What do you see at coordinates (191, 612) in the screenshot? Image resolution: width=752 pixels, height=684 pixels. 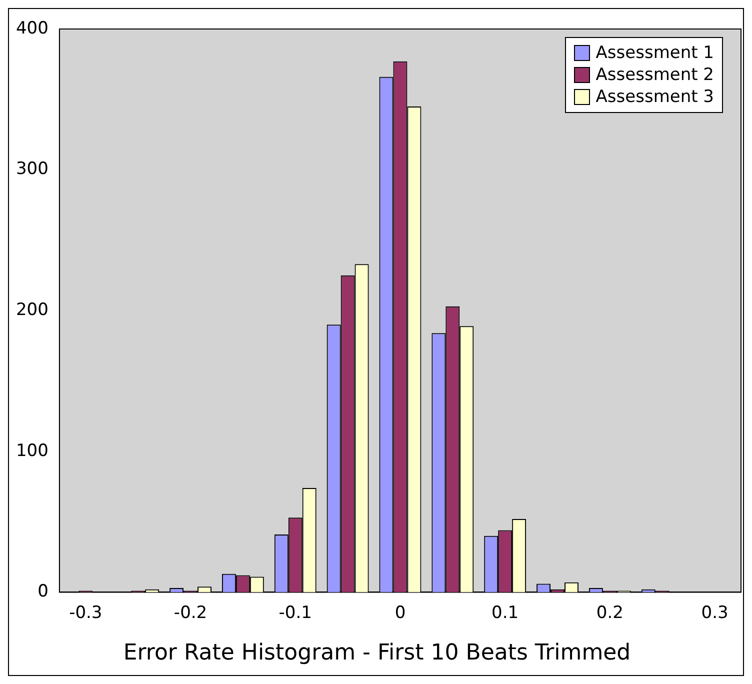 I see `x-tick-label: -0.2` at bounding box center [191, 612].